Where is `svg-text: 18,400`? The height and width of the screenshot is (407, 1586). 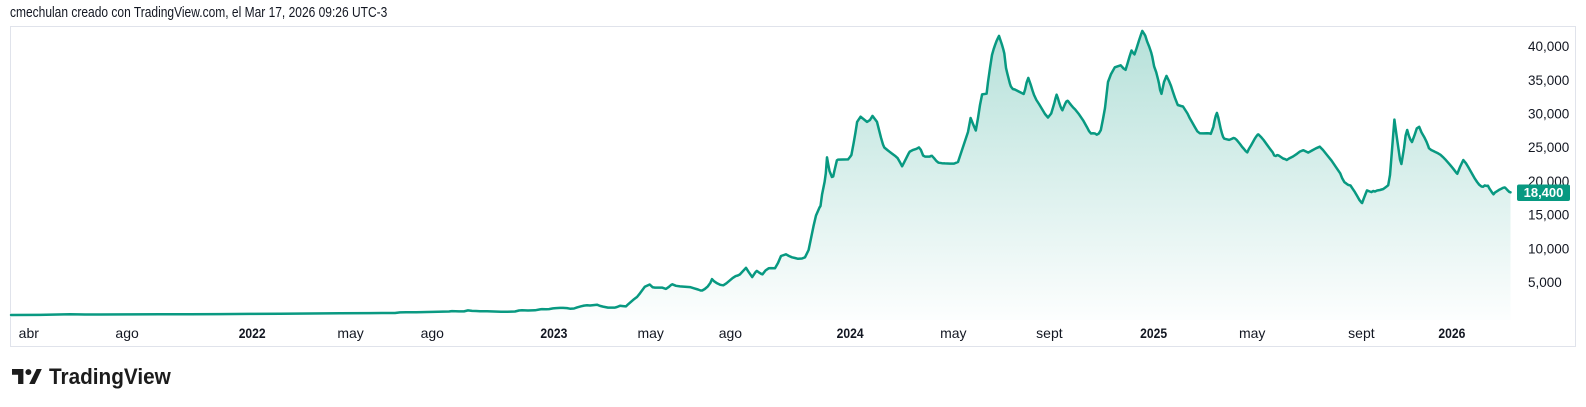
svg-text: 18,400 is located at coordinates (1544, 192).